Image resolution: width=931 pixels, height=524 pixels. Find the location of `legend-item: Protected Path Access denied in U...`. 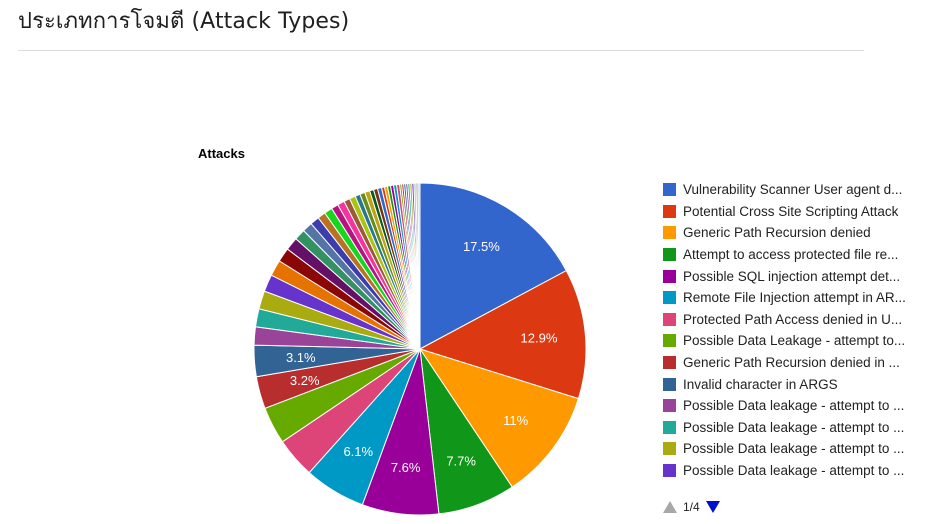

legend-item: Protected Path Access denied in U... is located at coordinates (794, 320).